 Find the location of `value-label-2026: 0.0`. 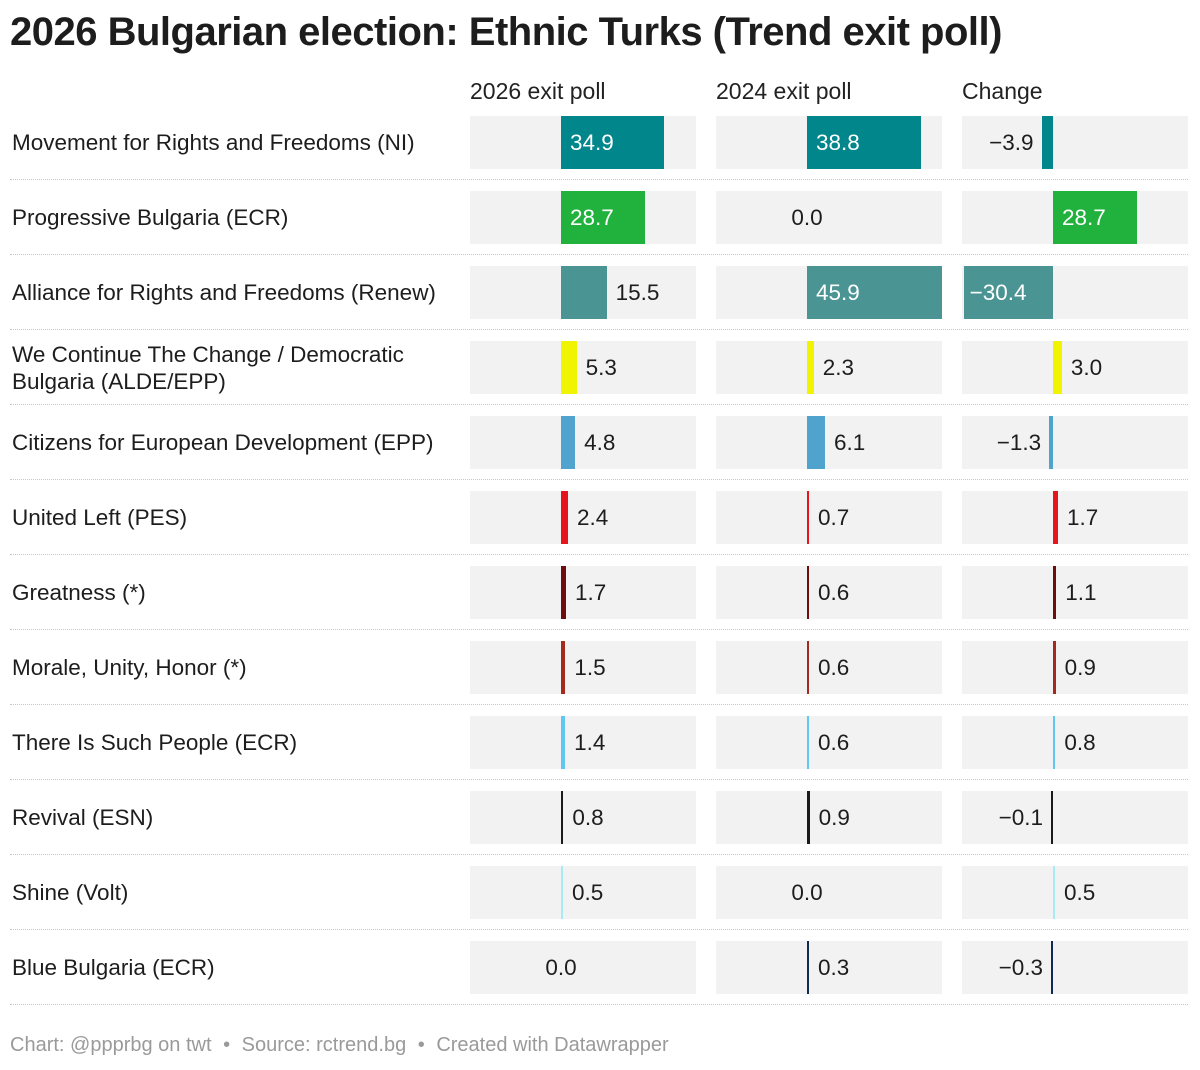

value-label-2026: 0.0 is located at coordinates (561, 967).